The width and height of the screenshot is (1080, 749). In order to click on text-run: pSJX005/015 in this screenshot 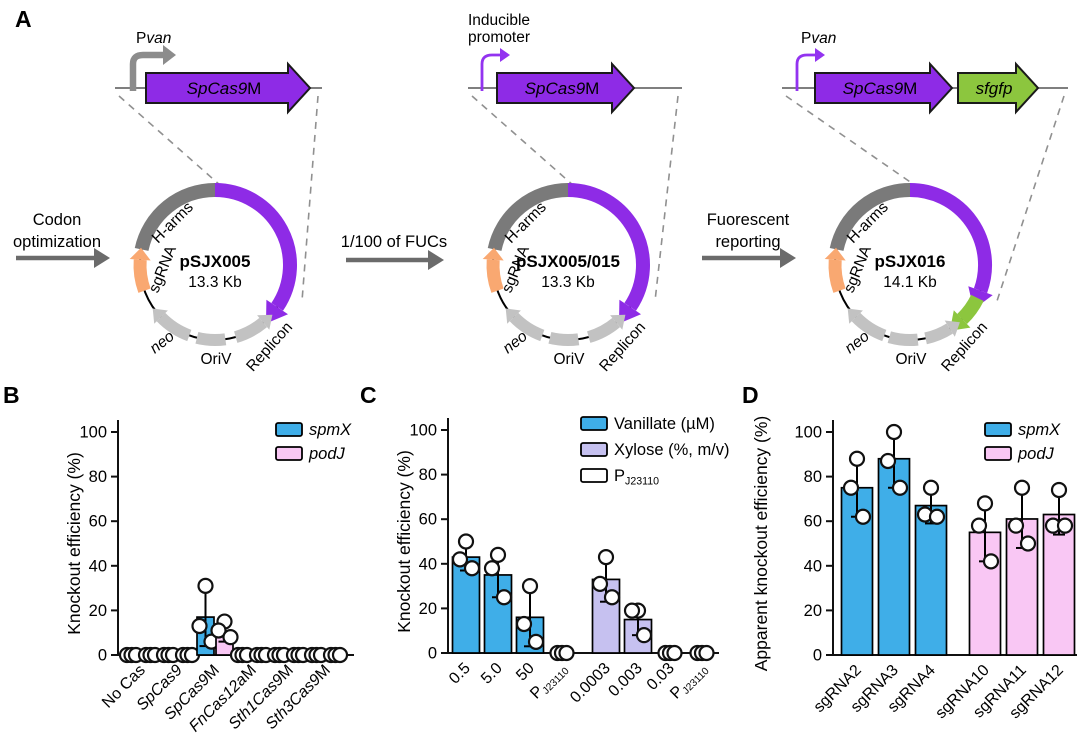, I will do `click(568, 261)`.